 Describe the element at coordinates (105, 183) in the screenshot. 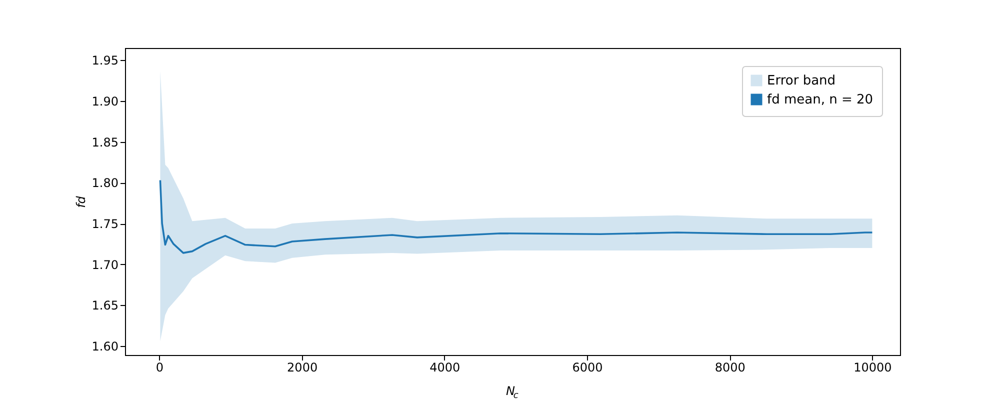

I see `y-tick-label: 1.80` at that location.